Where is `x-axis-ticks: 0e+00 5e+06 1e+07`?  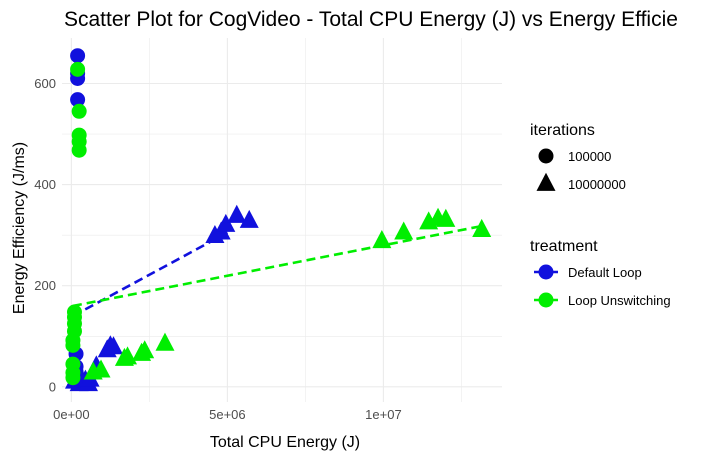
x-axis-ticks: 0e+00 5e+06 1e+07 is located at coordinates (227, 414).